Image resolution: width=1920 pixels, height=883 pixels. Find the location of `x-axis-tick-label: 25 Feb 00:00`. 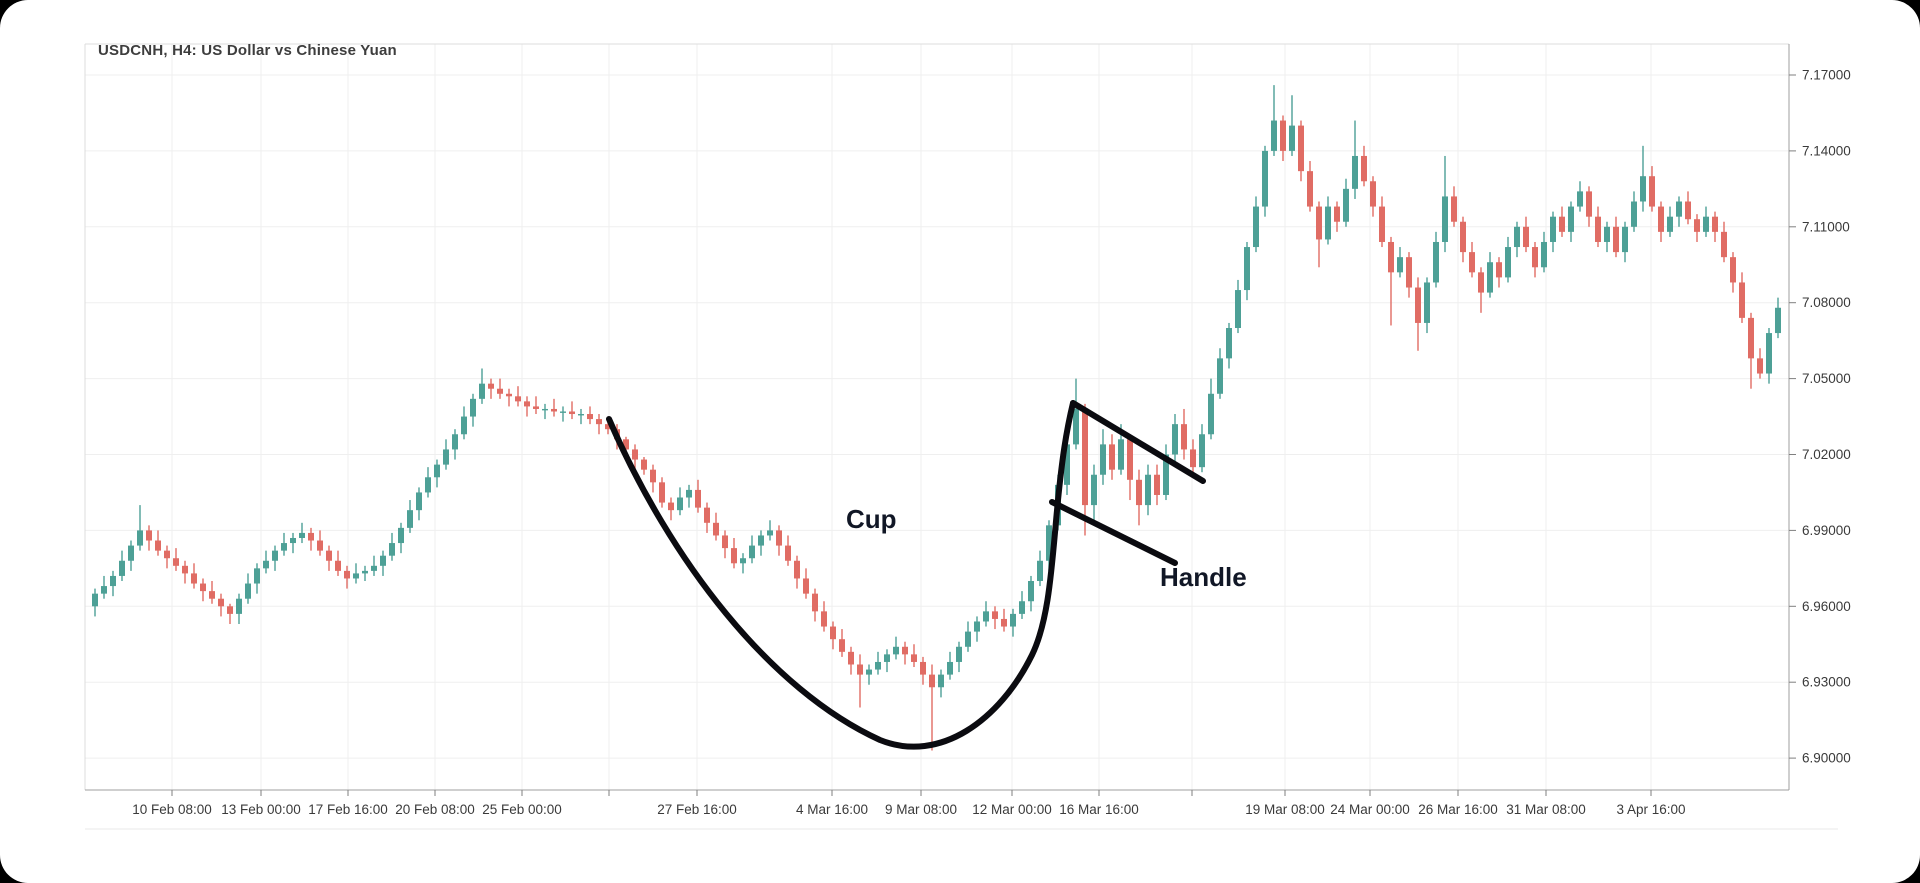

x-axis-tick-label: 25 Feb 00:00 is located at coordinates (522, 809).